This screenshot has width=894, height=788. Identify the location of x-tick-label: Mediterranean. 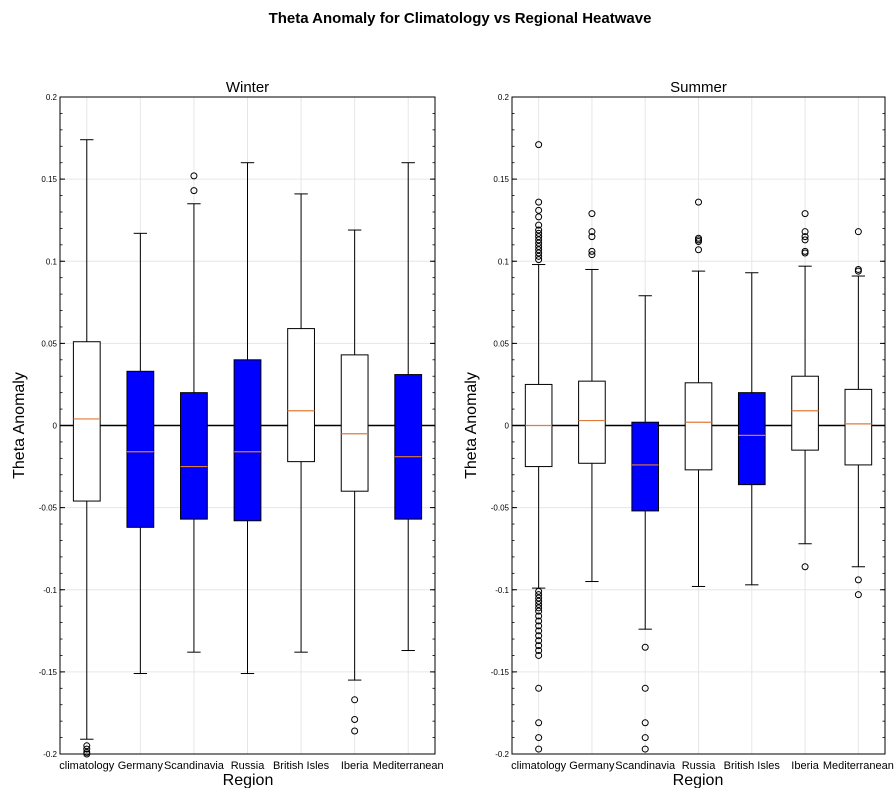
(858, 766).